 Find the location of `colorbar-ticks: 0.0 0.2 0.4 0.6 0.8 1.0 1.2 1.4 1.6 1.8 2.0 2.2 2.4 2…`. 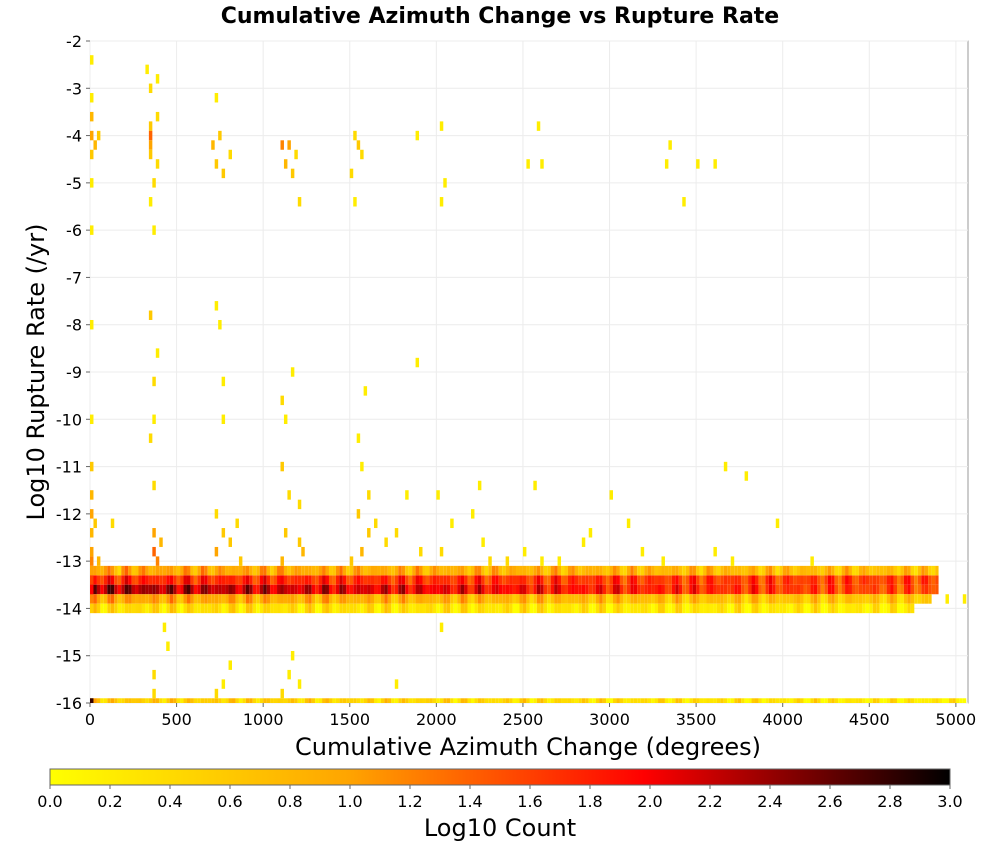

colorbar-ticks: 0.0 0.2 0.4 0.6 0.8 1.0 1.2 1.4 1.6 1.8 2.0 2.2 2.4 2… is located at coordinates (500, 798).